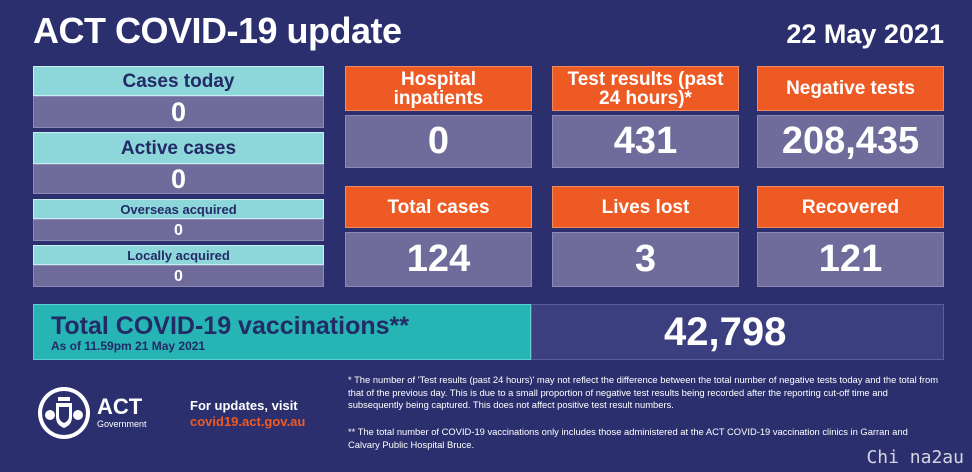 The width and height of the screenshot is (972, 472). What do you see at coordinates (850, 259) in the screenshot?
I see `recovered-value: 121` at bounding box center [850, 259].